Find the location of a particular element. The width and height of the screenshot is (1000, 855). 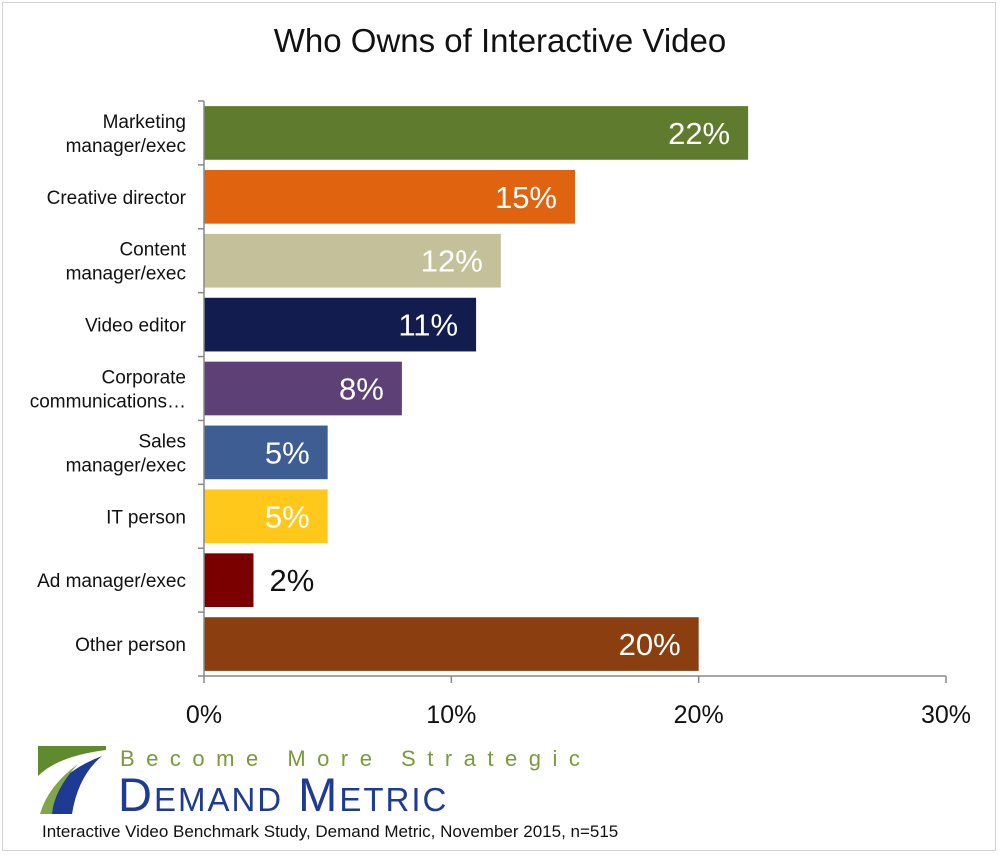

category-label-7-0: Ad manager/exec is located at coordinates (111, 581).